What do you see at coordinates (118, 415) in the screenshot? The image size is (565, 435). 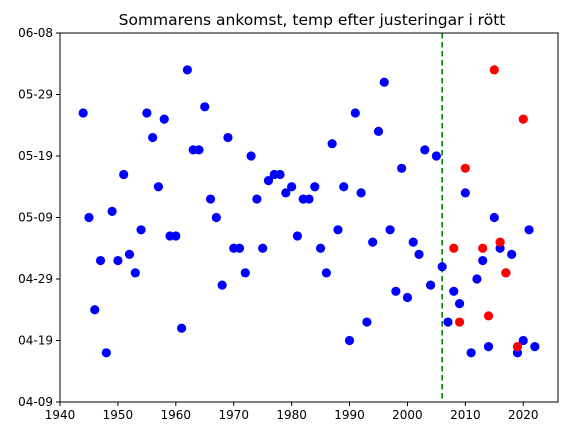 I see `x-tick-label: 1950` at bounding box center [118, 415].